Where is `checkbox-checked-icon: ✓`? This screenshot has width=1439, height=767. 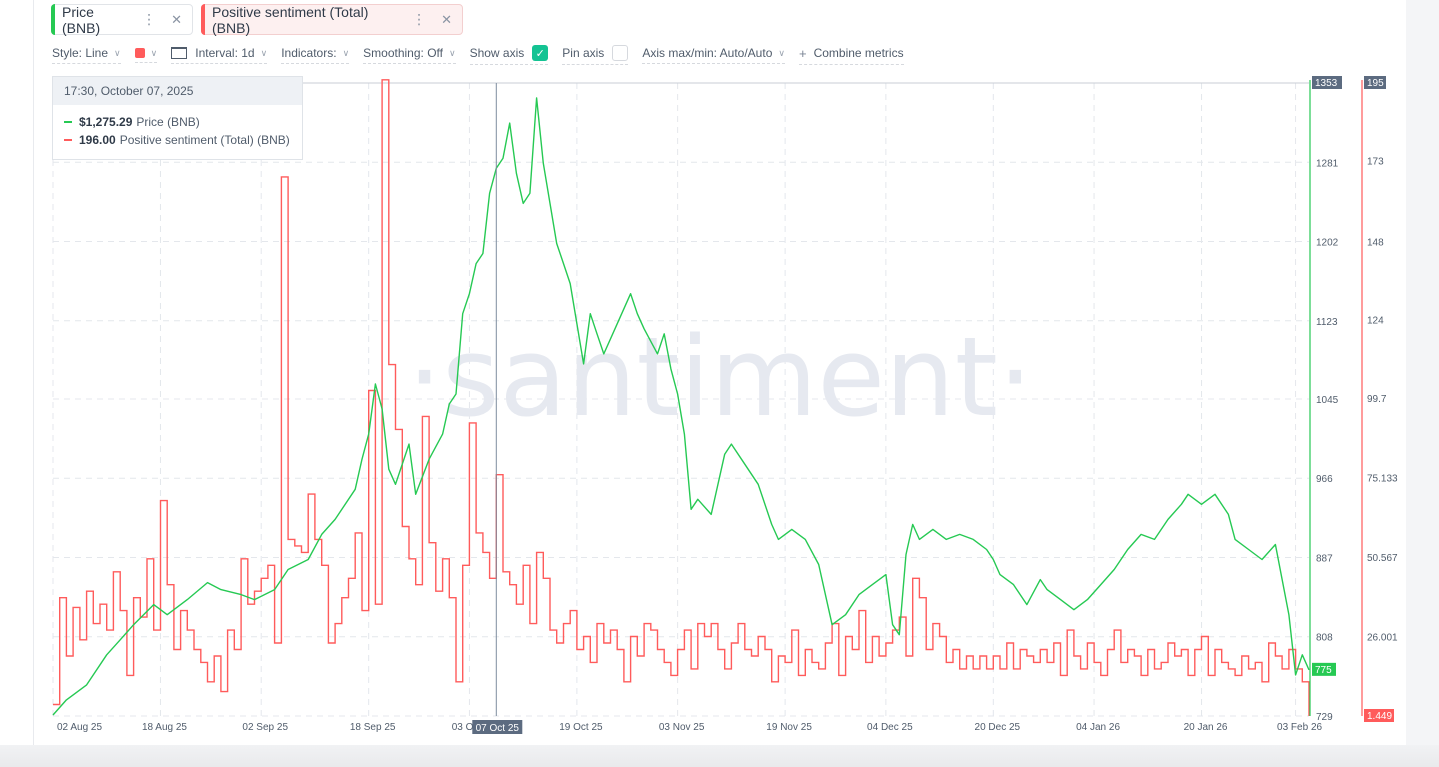 checkbox-checked-icon: ✓ is located at coordinates (540, 53).